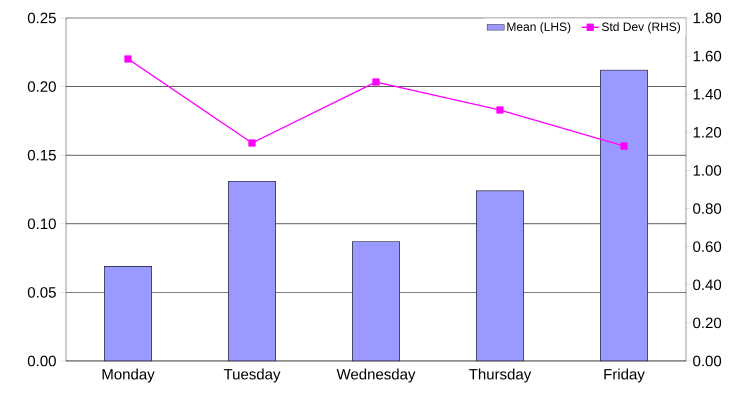 The image size is (731, 412). I want to click on y2-tick-label: 1.80, so click(708, 18).